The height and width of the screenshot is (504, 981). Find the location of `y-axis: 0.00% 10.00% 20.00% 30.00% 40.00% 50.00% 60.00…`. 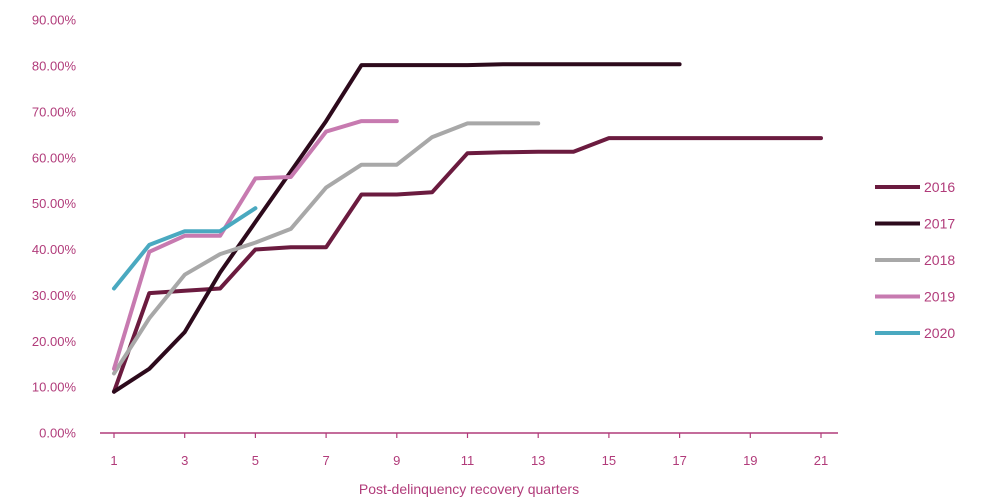

y-axis: 0.00% 10.00% 20.00% 30.00% 40.00% 50.00% 60.00… is located at coordinates (54, 227).